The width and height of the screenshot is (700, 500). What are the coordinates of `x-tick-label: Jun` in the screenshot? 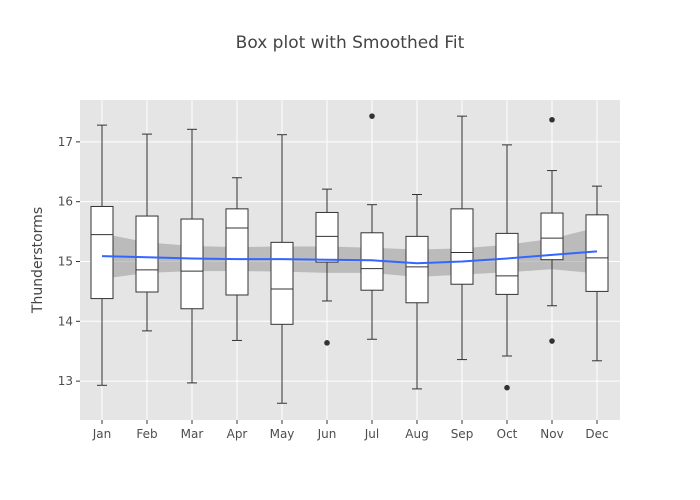 It's located at (327, 434).